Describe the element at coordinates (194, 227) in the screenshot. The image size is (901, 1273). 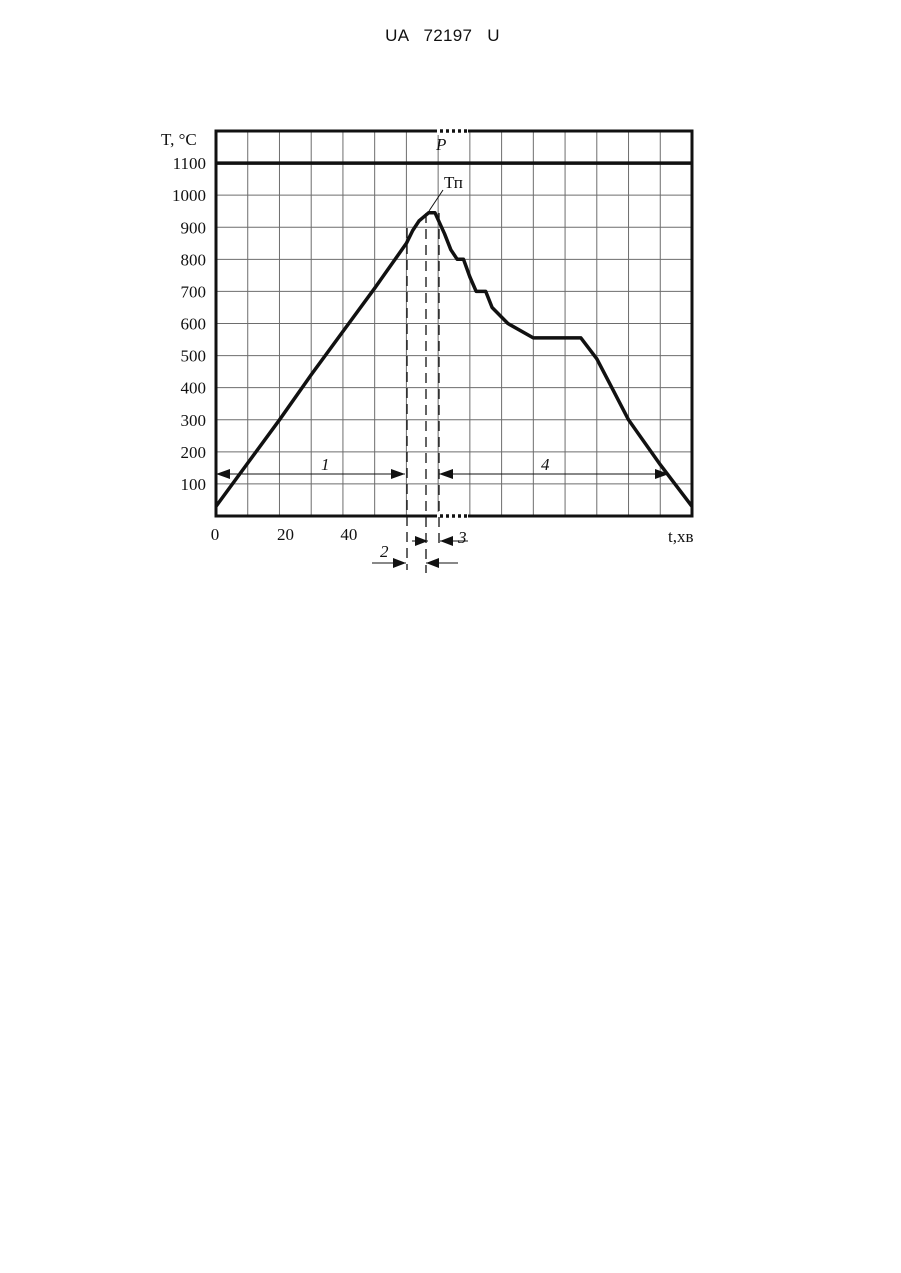
I see `y-tick-label: 900` at that location.